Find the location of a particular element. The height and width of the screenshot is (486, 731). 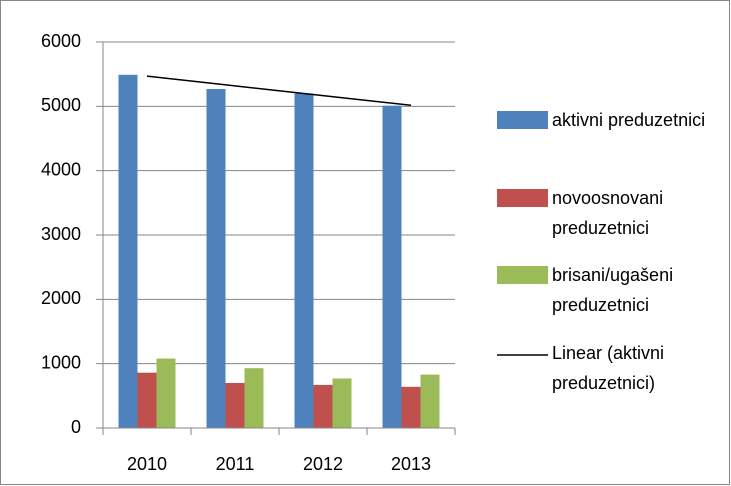

y-tick-label: 4000 is located at coordinates (61, 169).